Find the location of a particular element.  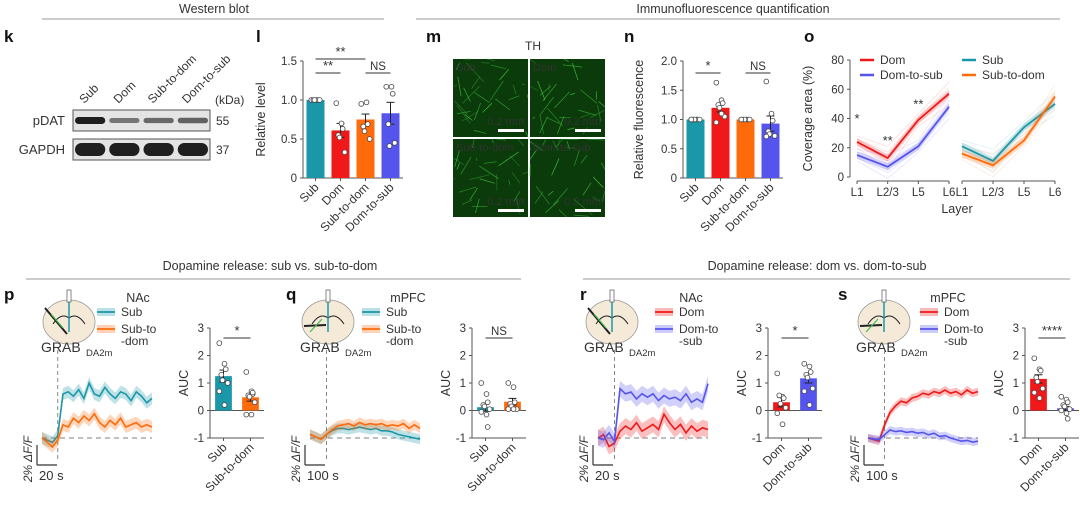

panel-label-n: n is located at coordinates (629, 36).